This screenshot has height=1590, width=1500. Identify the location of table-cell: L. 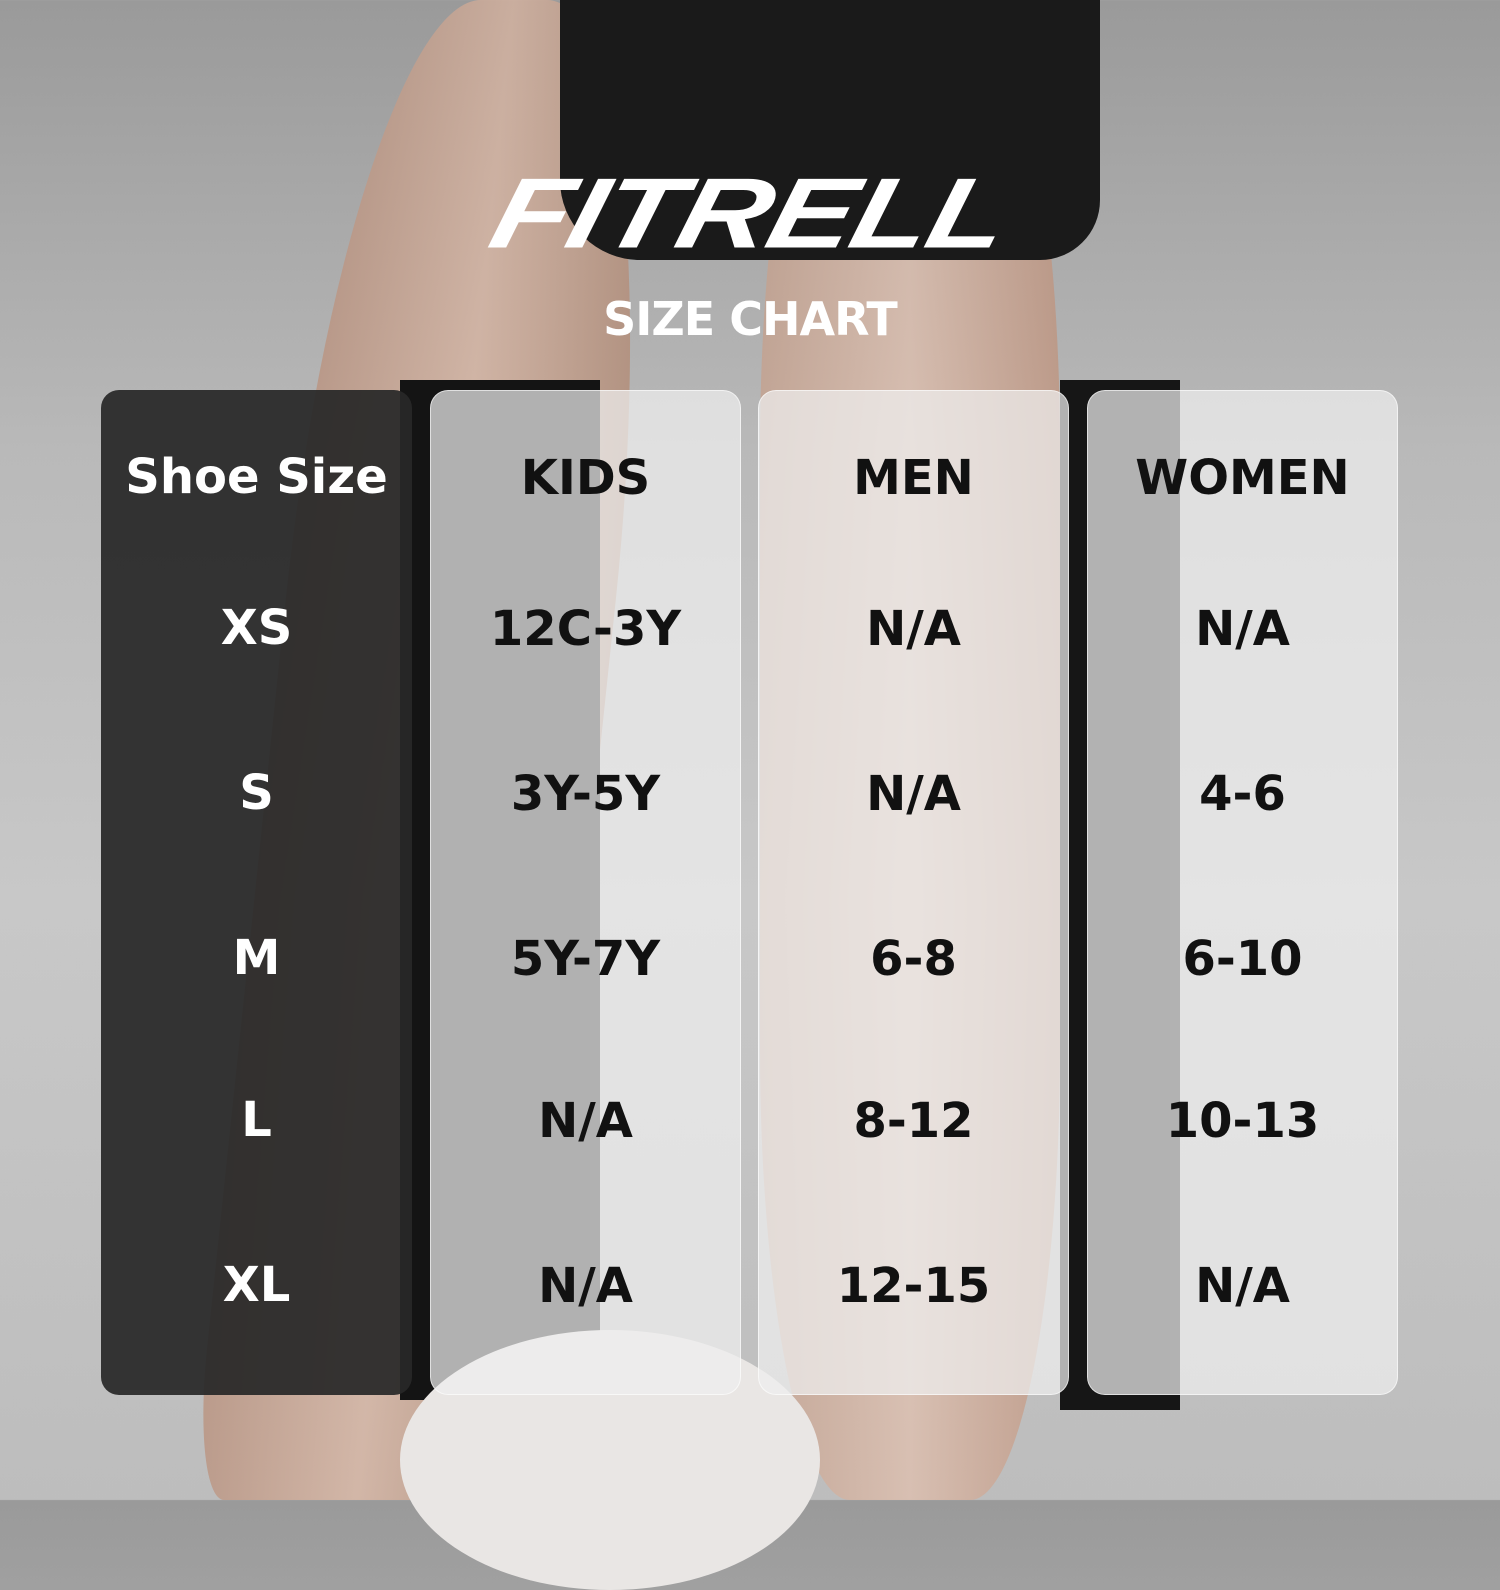
(256, 1120).